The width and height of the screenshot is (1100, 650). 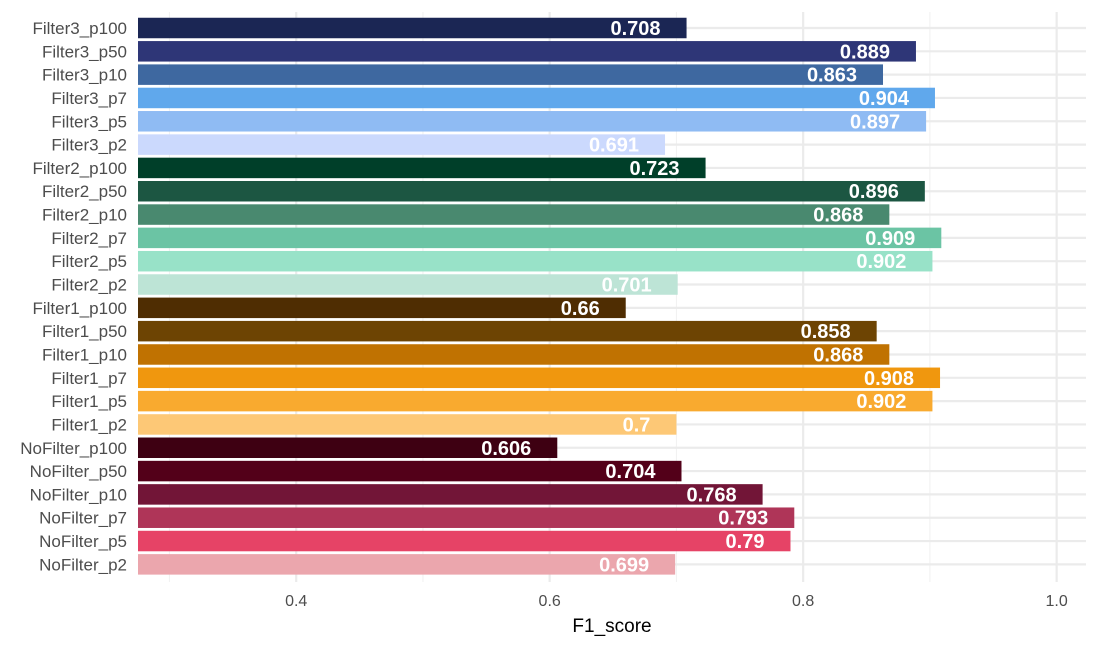 I want to click on bar-value-label: 0.909, so click(x=890, y=239).